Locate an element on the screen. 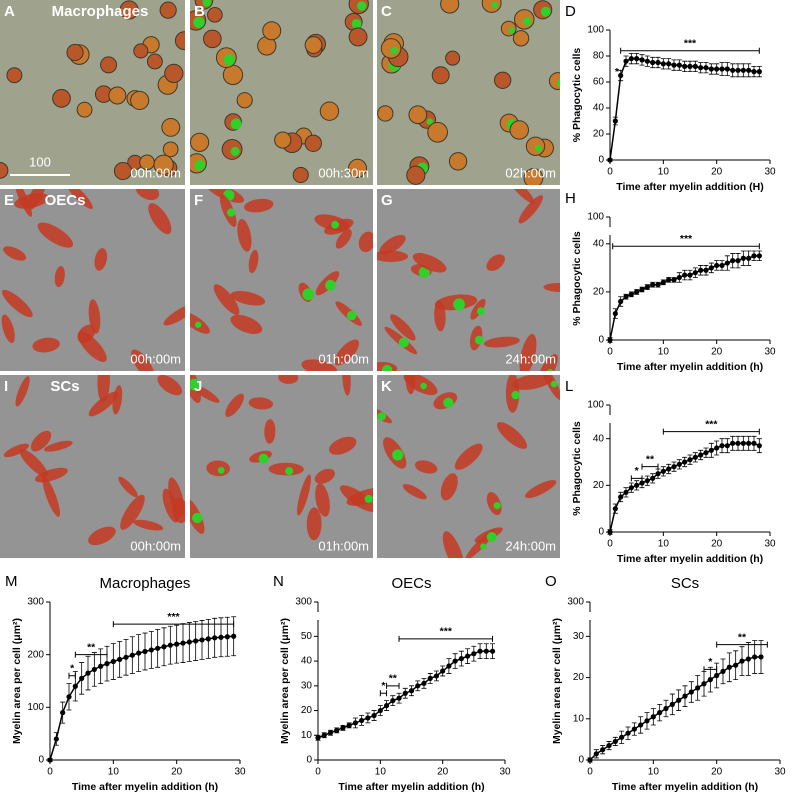 This screenshot has width=792, height=810. x-tick-label: 30 is located at coordinates (505, 772).